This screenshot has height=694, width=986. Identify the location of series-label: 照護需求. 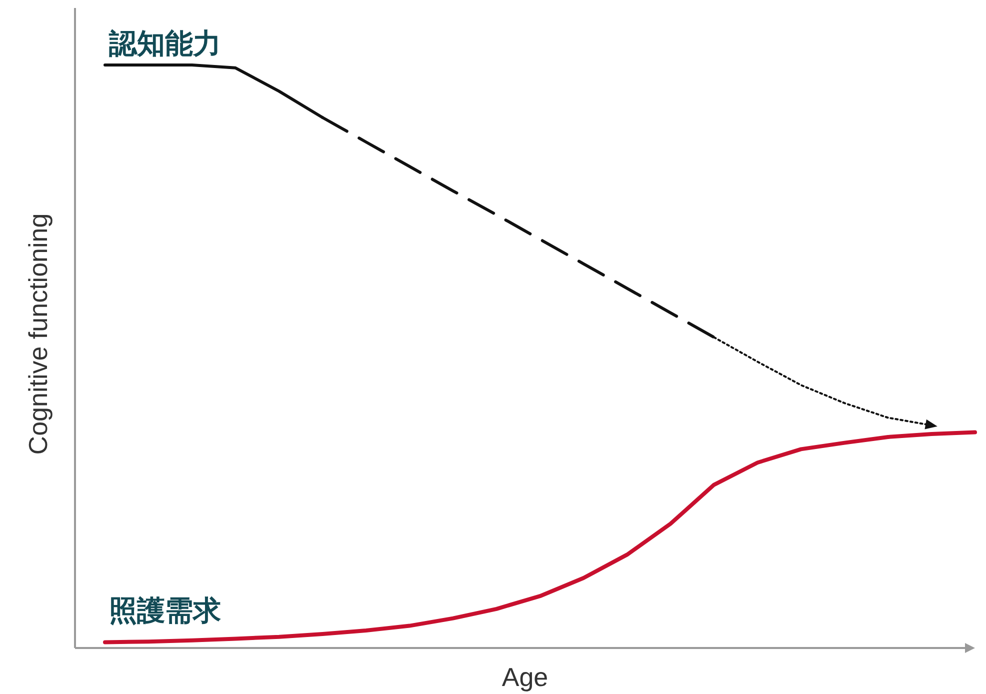
(165, 610).